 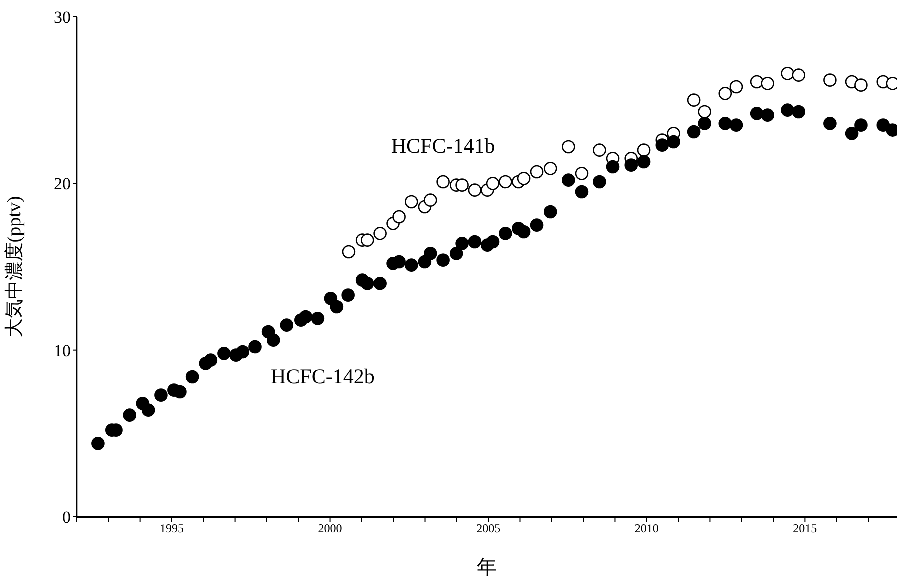 What do you see at coordinates (323, 376) in the screenshot?
I see `series-label: HCFC-142b` at bounding box center [323, 376].